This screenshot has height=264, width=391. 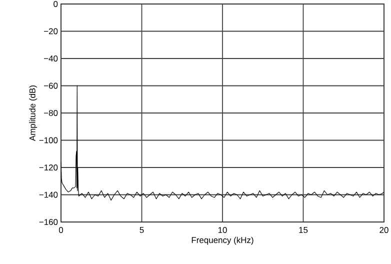 I want to click on x-tick-label: 15, so click(x=303, y=230).